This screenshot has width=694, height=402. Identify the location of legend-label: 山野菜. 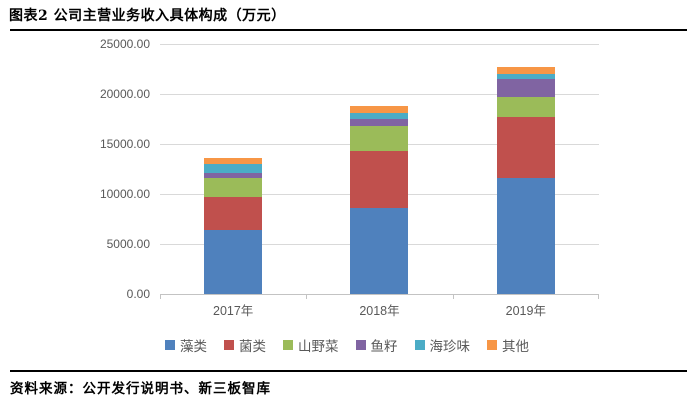
(318, 346).